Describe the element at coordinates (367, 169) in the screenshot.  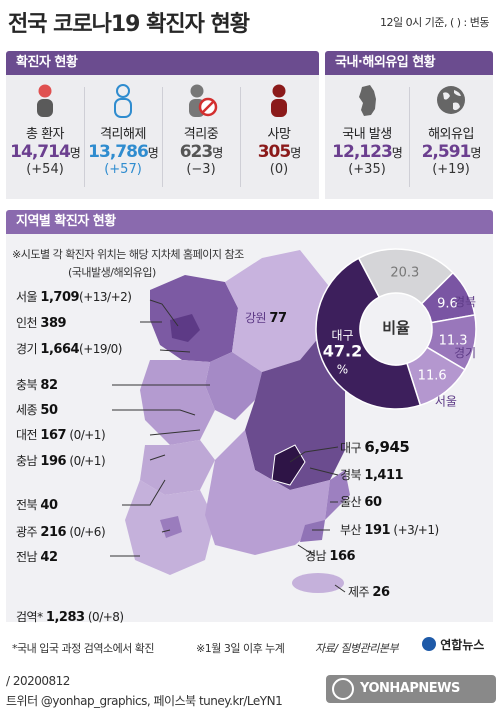
I see `stat-change: (+35)` at that location.